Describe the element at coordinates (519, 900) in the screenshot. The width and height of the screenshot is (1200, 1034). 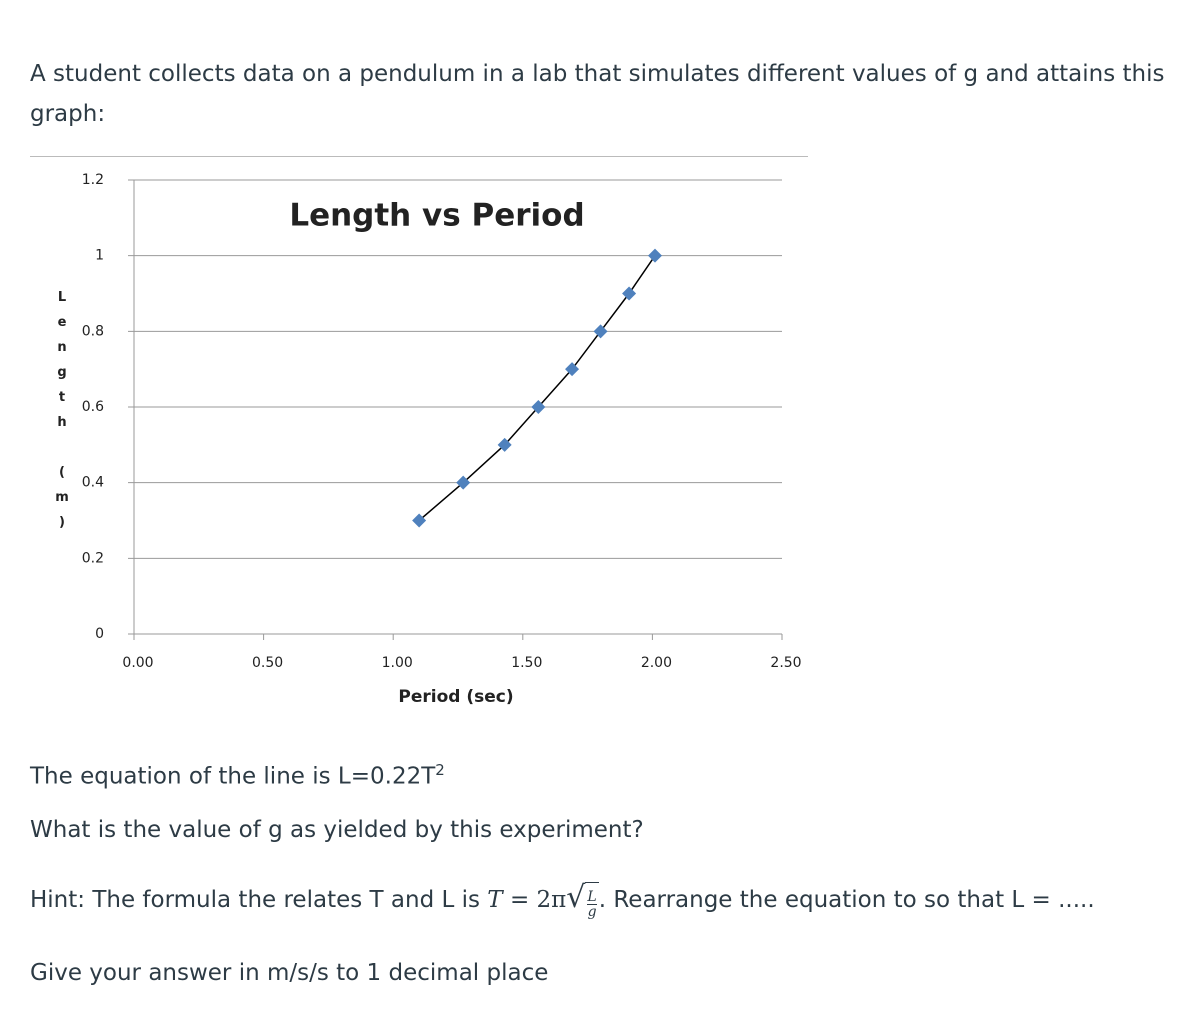
I see `formula-equals: =` at that location.